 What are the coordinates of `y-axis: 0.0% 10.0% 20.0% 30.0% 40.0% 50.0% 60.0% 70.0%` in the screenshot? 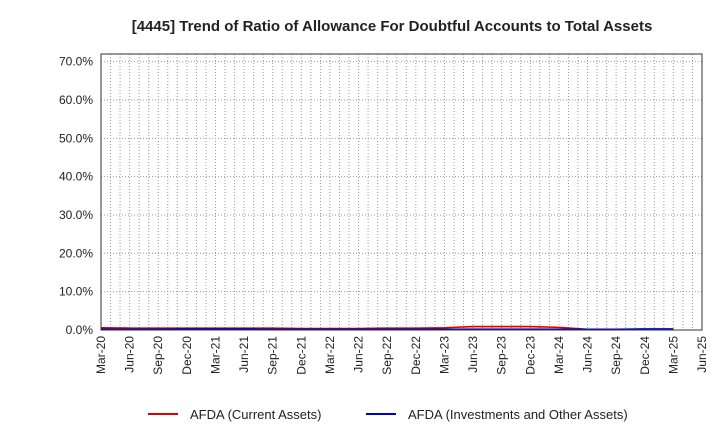 It's located at (76, 196).